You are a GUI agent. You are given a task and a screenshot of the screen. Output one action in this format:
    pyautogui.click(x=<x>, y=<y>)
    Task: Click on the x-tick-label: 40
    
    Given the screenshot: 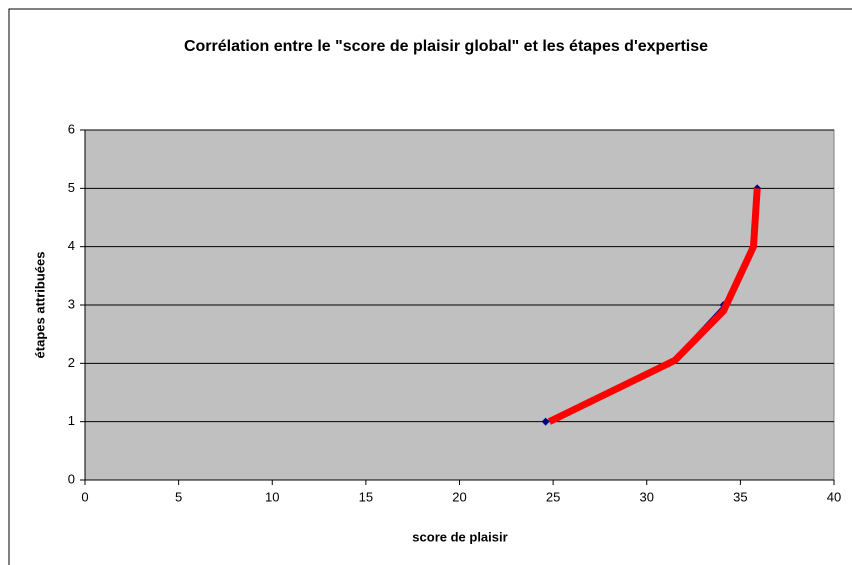 What is the action you would take?
    pyautogui.click(x=834, y=496)
    